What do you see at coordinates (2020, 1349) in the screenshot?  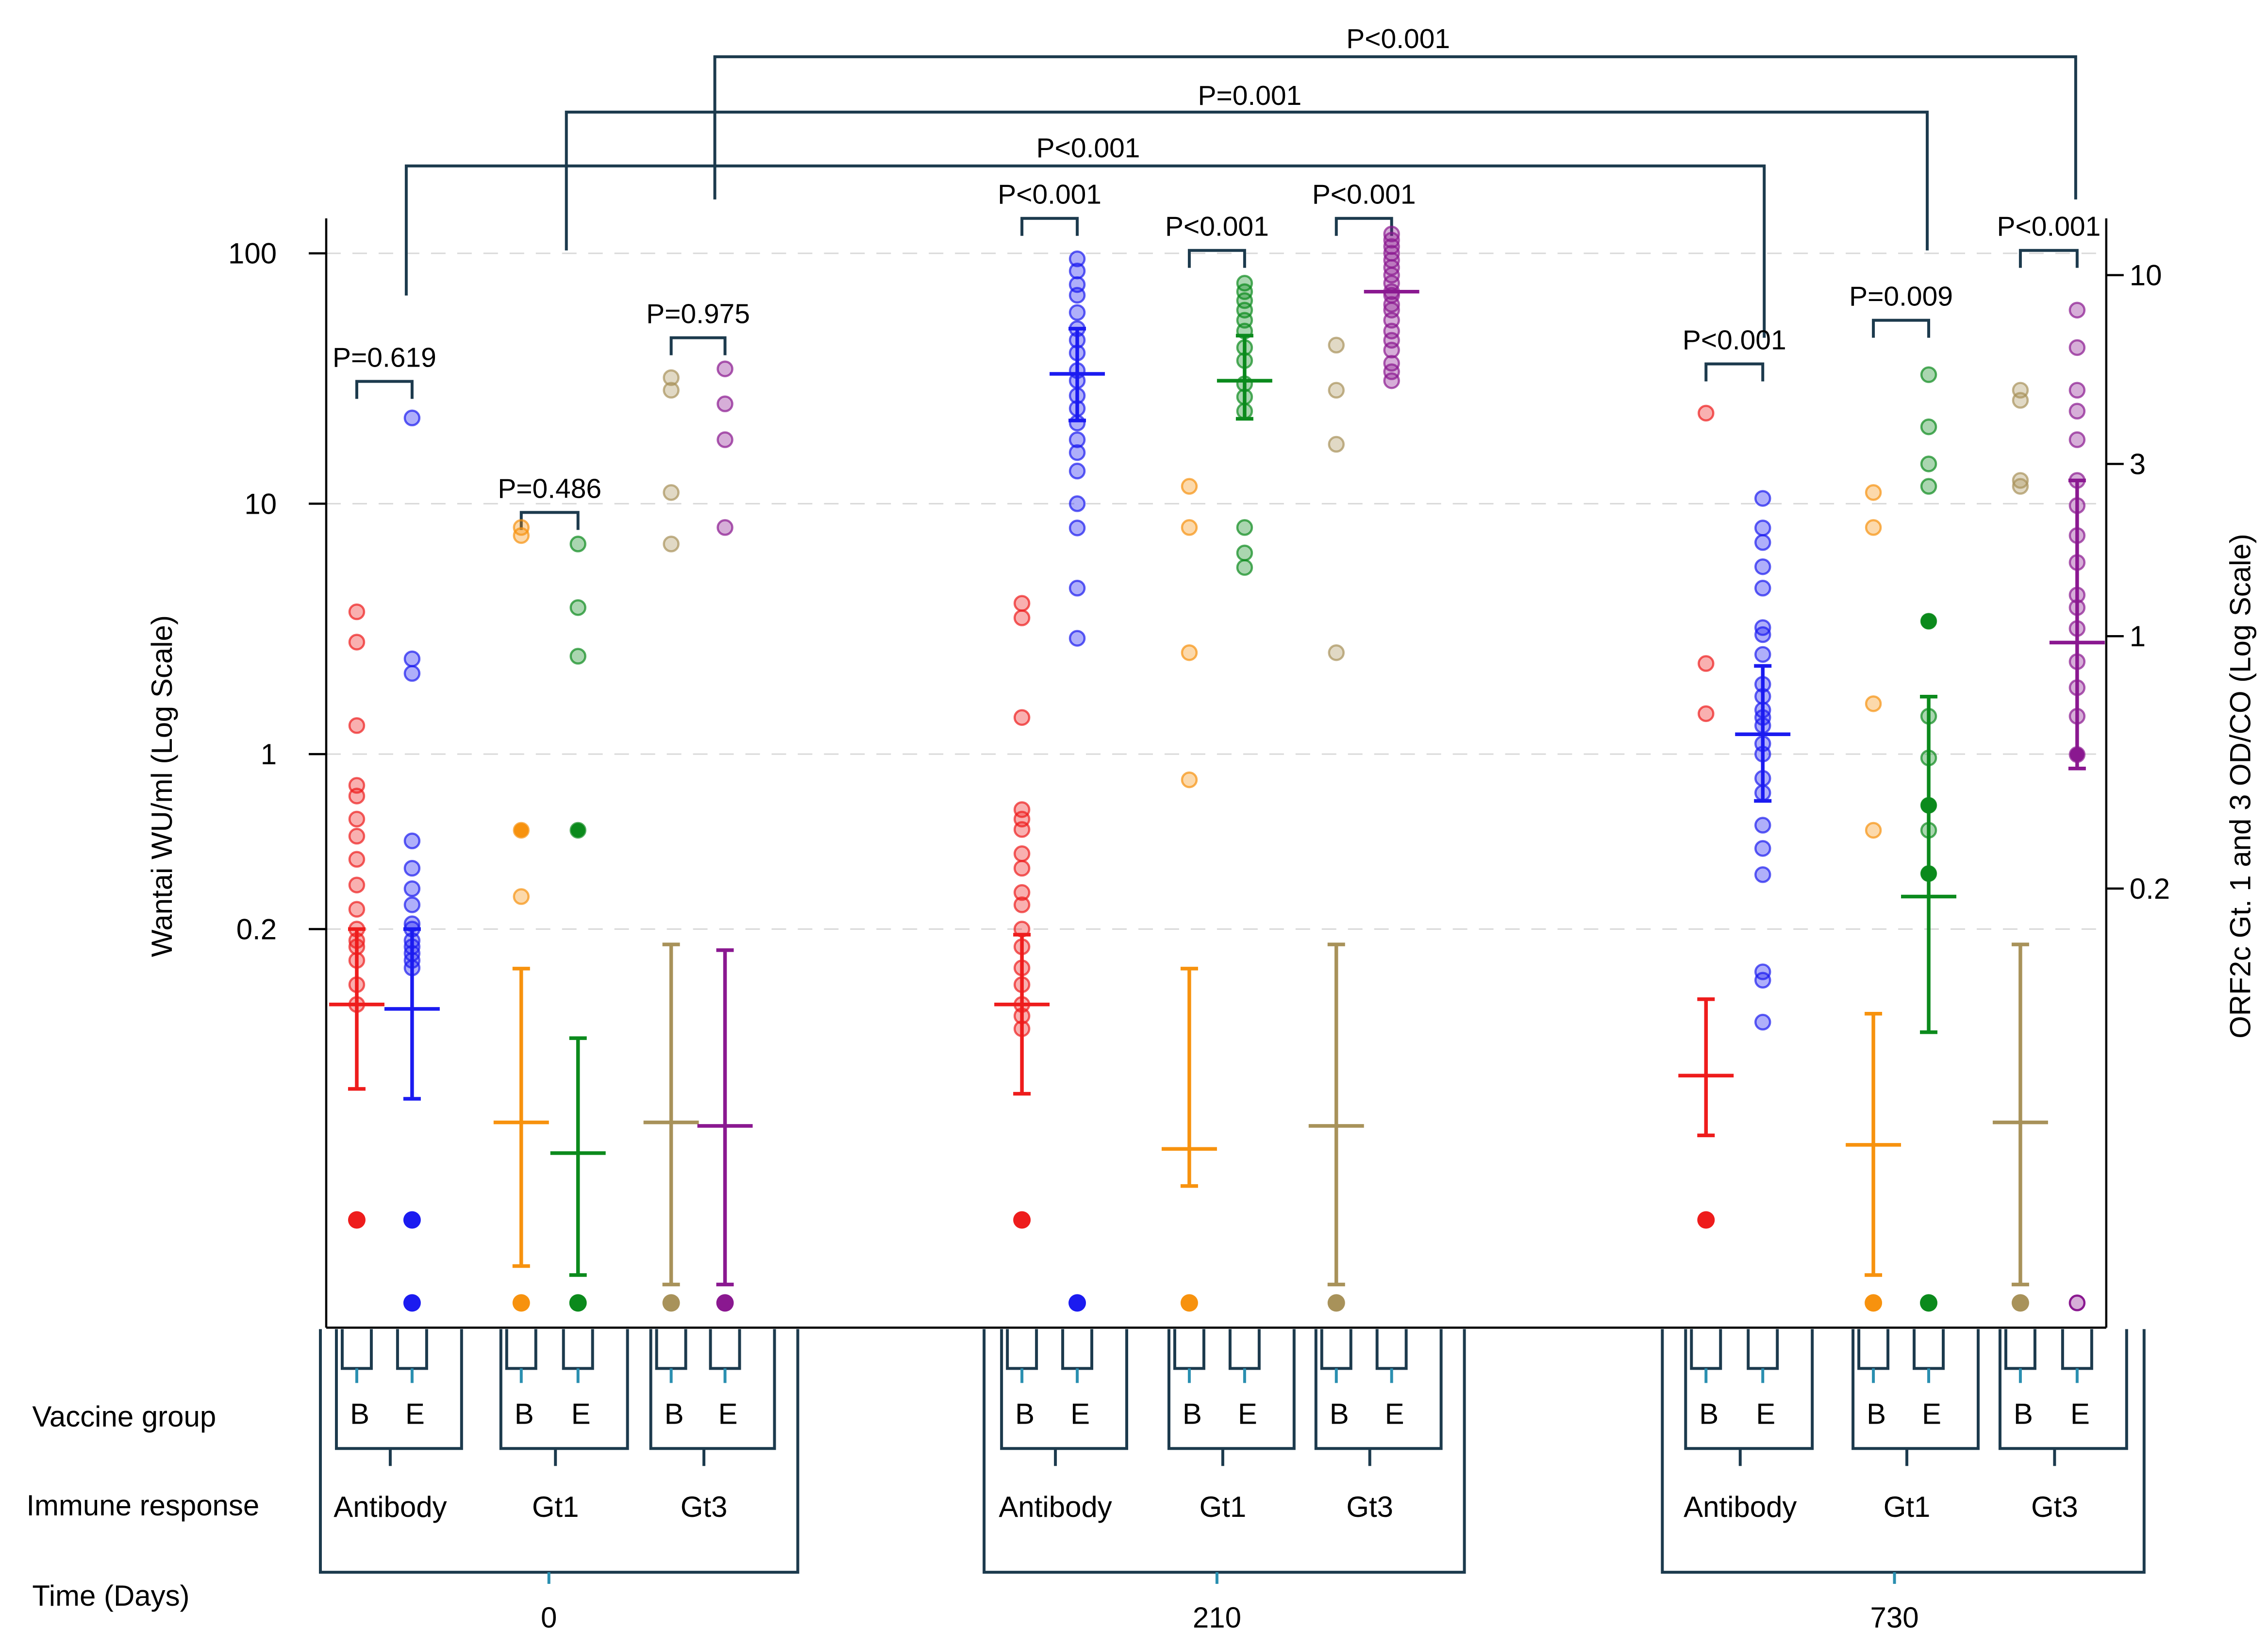 I see `vaccine-bracket-2-2-B` at bounding box center [2020, 1349].